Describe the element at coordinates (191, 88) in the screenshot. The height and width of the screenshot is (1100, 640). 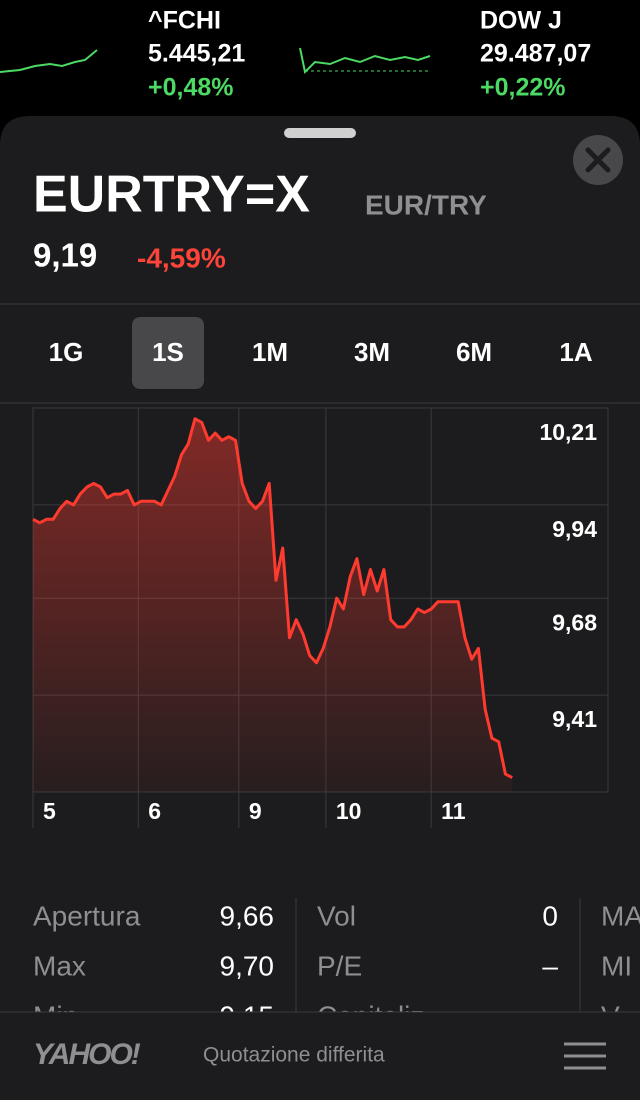
I see `ticker-change: +0,48%` at that location.